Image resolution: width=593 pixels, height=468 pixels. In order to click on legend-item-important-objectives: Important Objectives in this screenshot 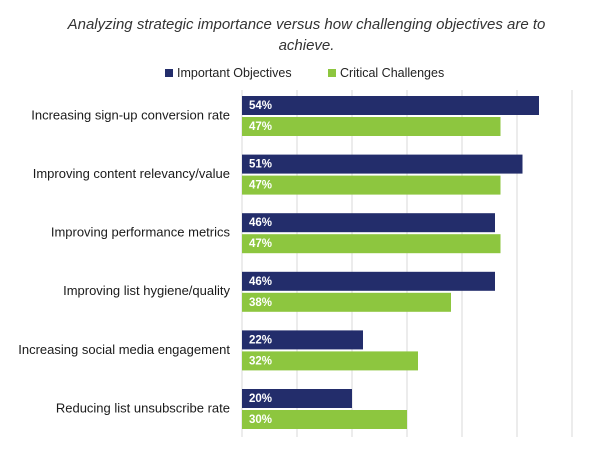, I will do `click(228, 73)`.